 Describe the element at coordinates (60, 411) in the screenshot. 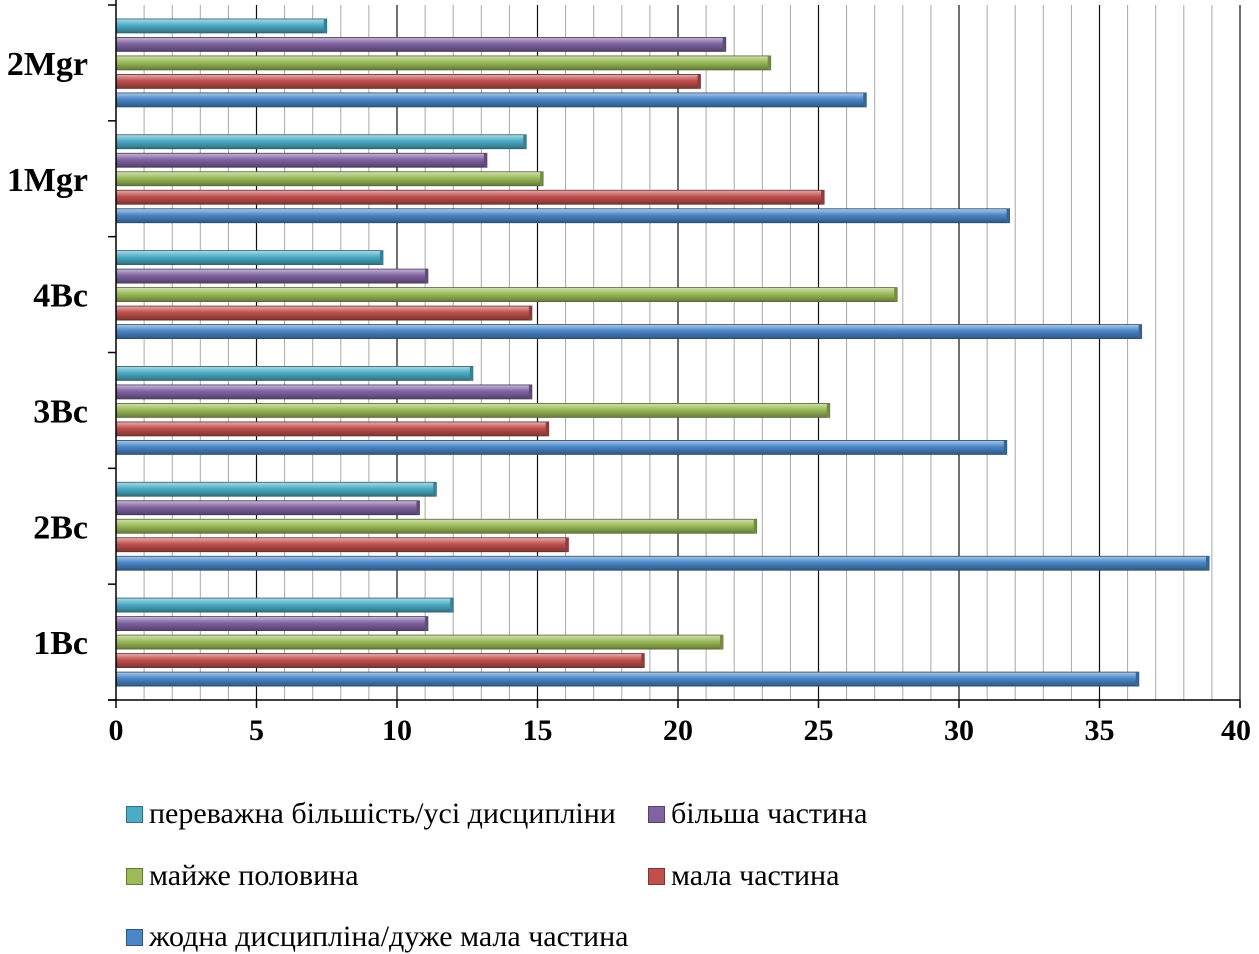

I see `category-label: 3Bc` at that location.